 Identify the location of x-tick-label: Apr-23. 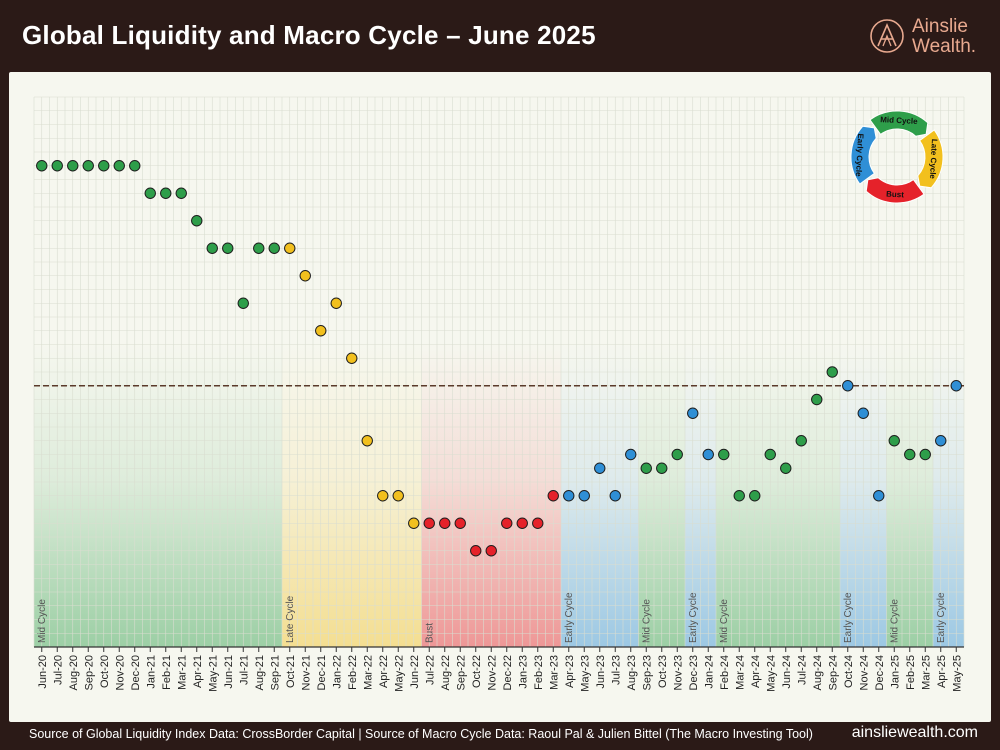
(570, 671).